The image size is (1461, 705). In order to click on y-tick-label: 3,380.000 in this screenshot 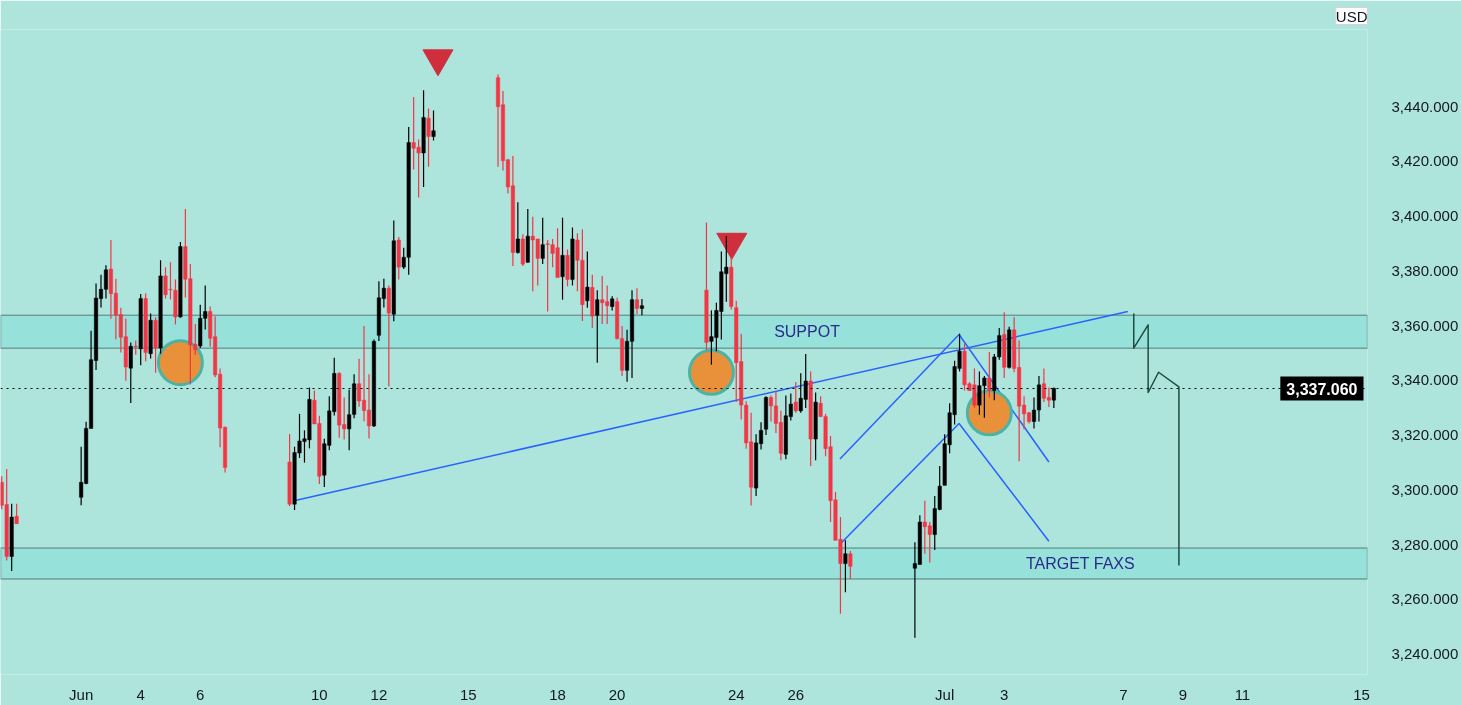, I will do `click(1425, 270)`.